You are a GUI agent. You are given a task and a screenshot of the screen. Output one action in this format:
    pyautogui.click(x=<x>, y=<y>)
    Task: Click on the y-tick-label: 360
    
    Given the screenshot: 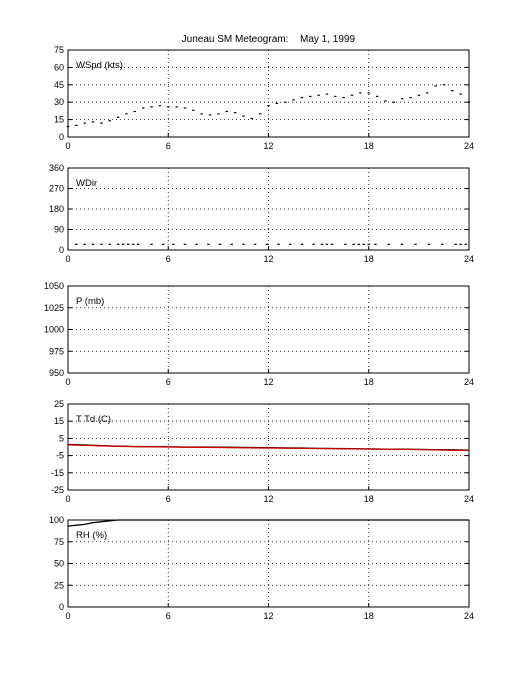 What is the action you would take?
    pyautogui.click(x=56, y=168)
    